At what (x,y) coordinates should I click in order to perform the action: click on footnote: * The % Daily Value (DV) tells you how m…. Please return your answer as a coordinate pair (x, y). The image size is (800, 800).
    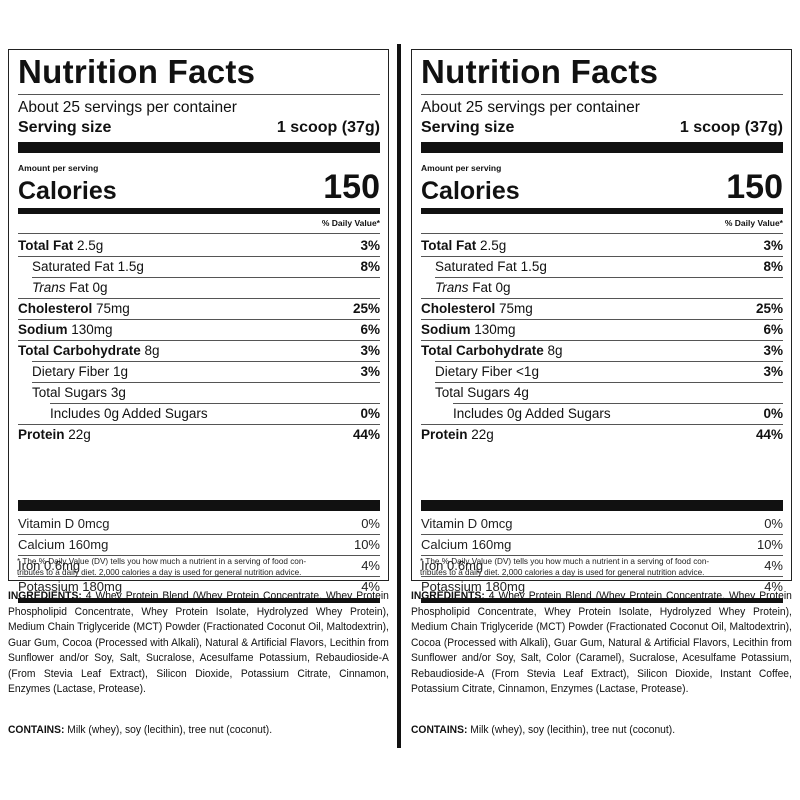
    Looking at the image, I should click on (605, 567).